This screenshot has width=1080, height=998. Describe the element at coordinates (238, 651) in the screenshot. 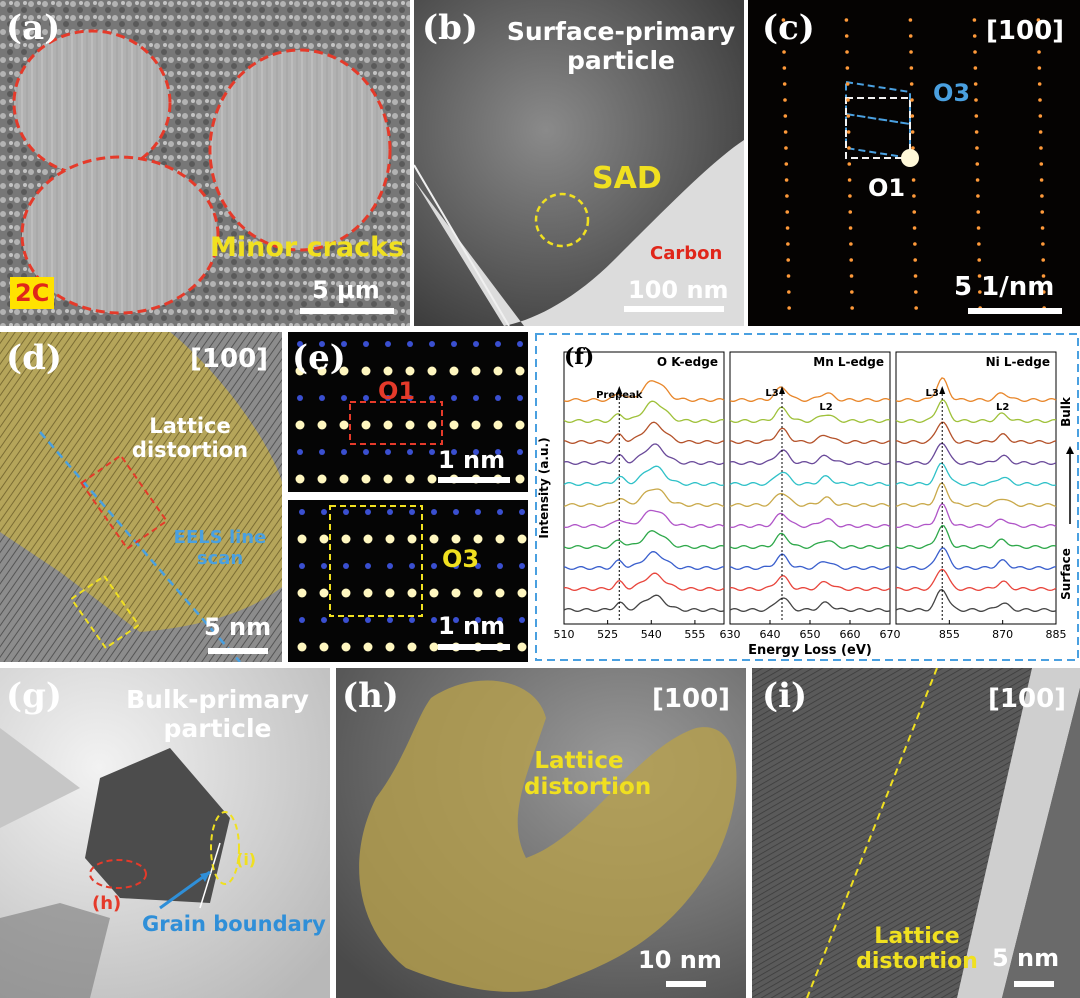

I see `scale-bar-d` at that location.